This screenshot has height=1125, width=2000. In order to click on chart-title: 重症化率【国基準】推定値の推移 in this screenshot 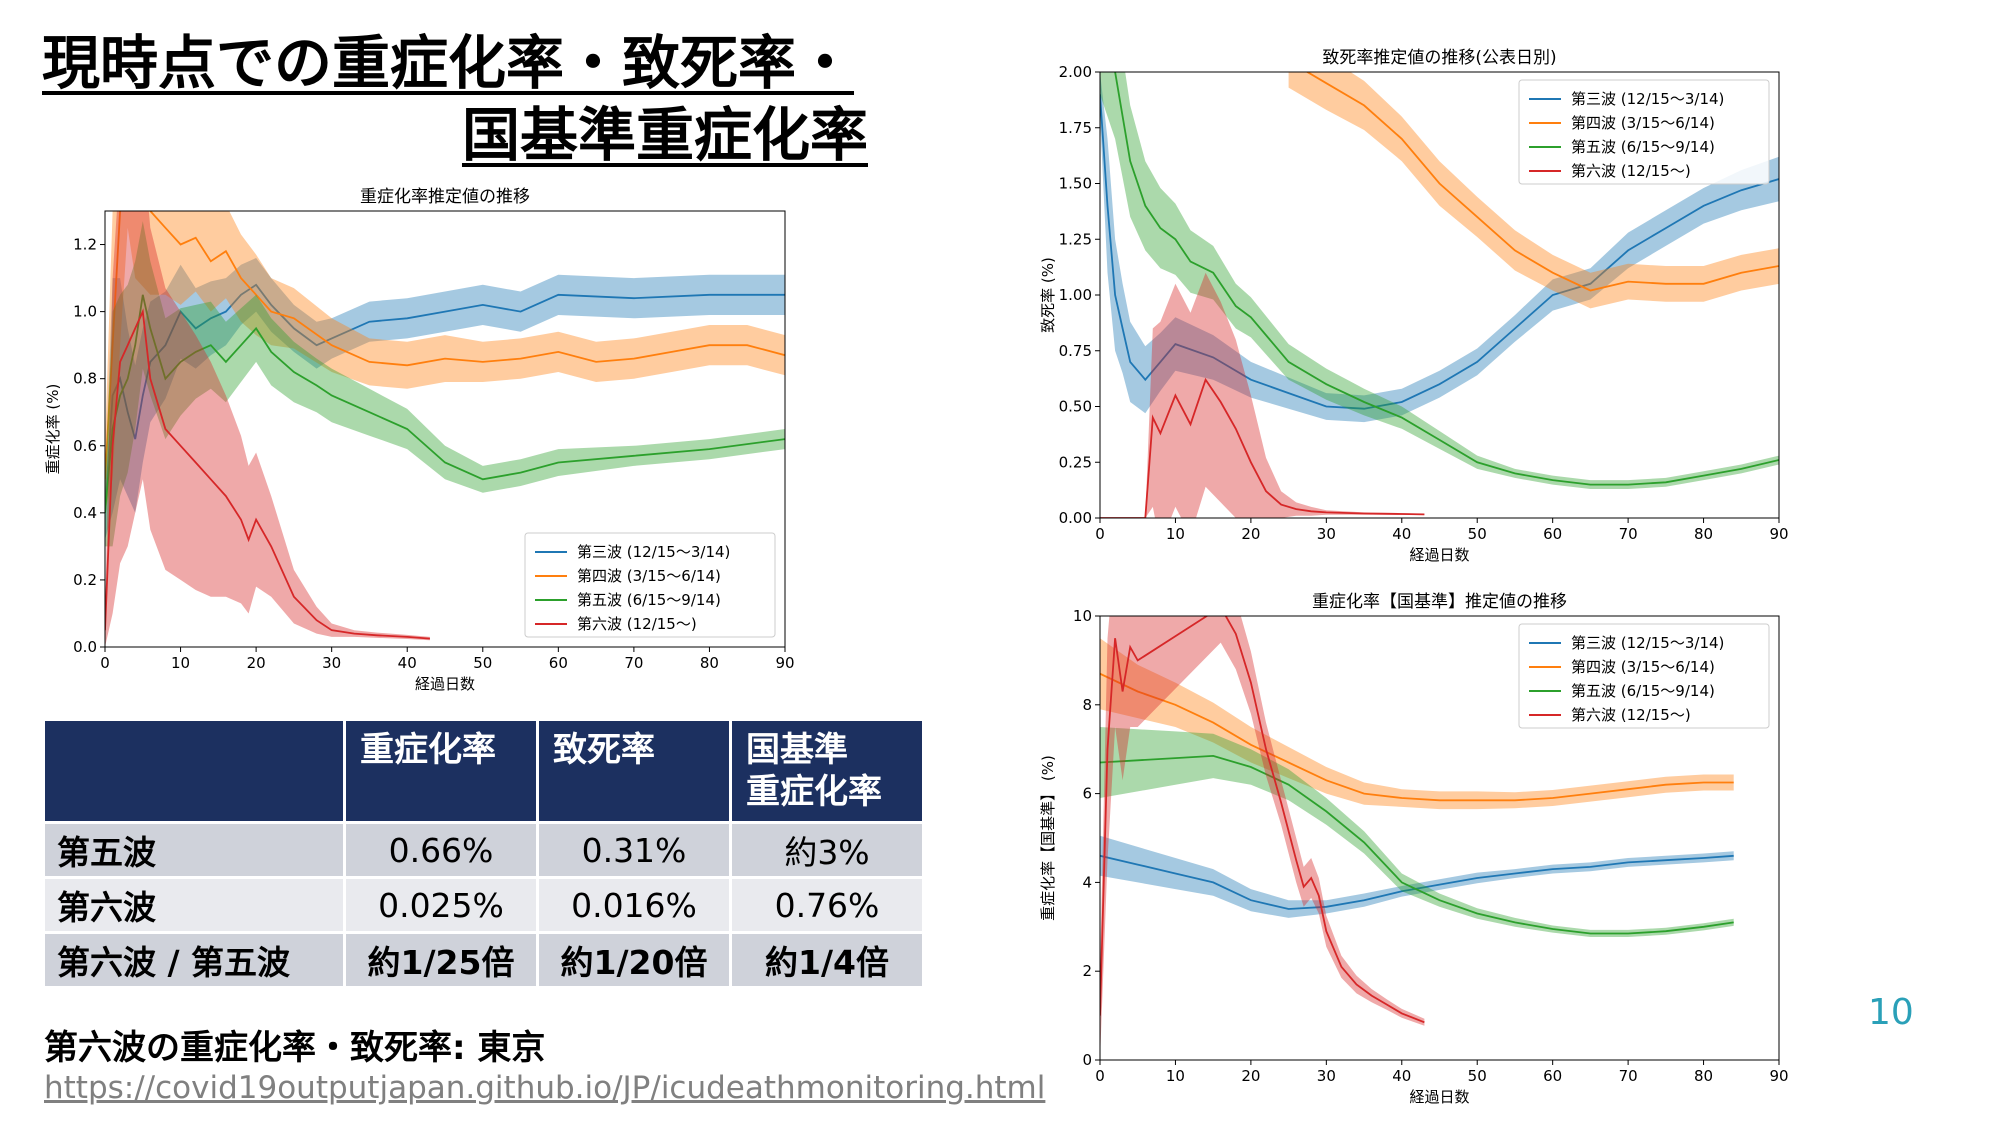, I will do `click(1439, 602)`.